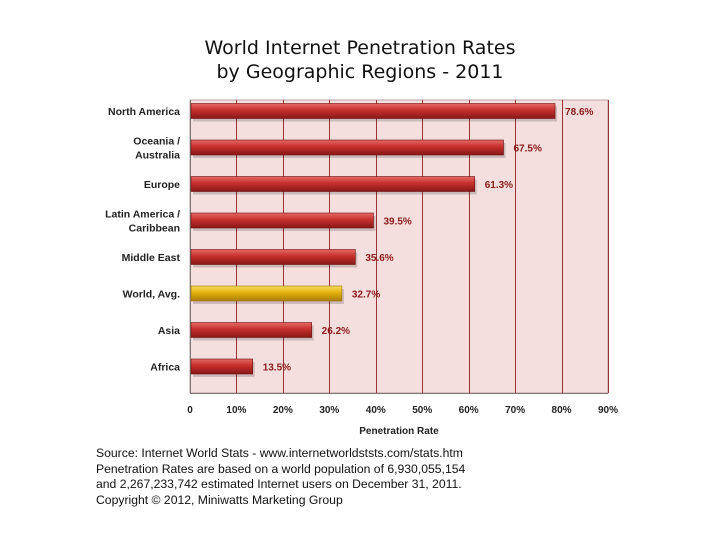  I want to click on category-label-asia: Asia, so click(169, 331).